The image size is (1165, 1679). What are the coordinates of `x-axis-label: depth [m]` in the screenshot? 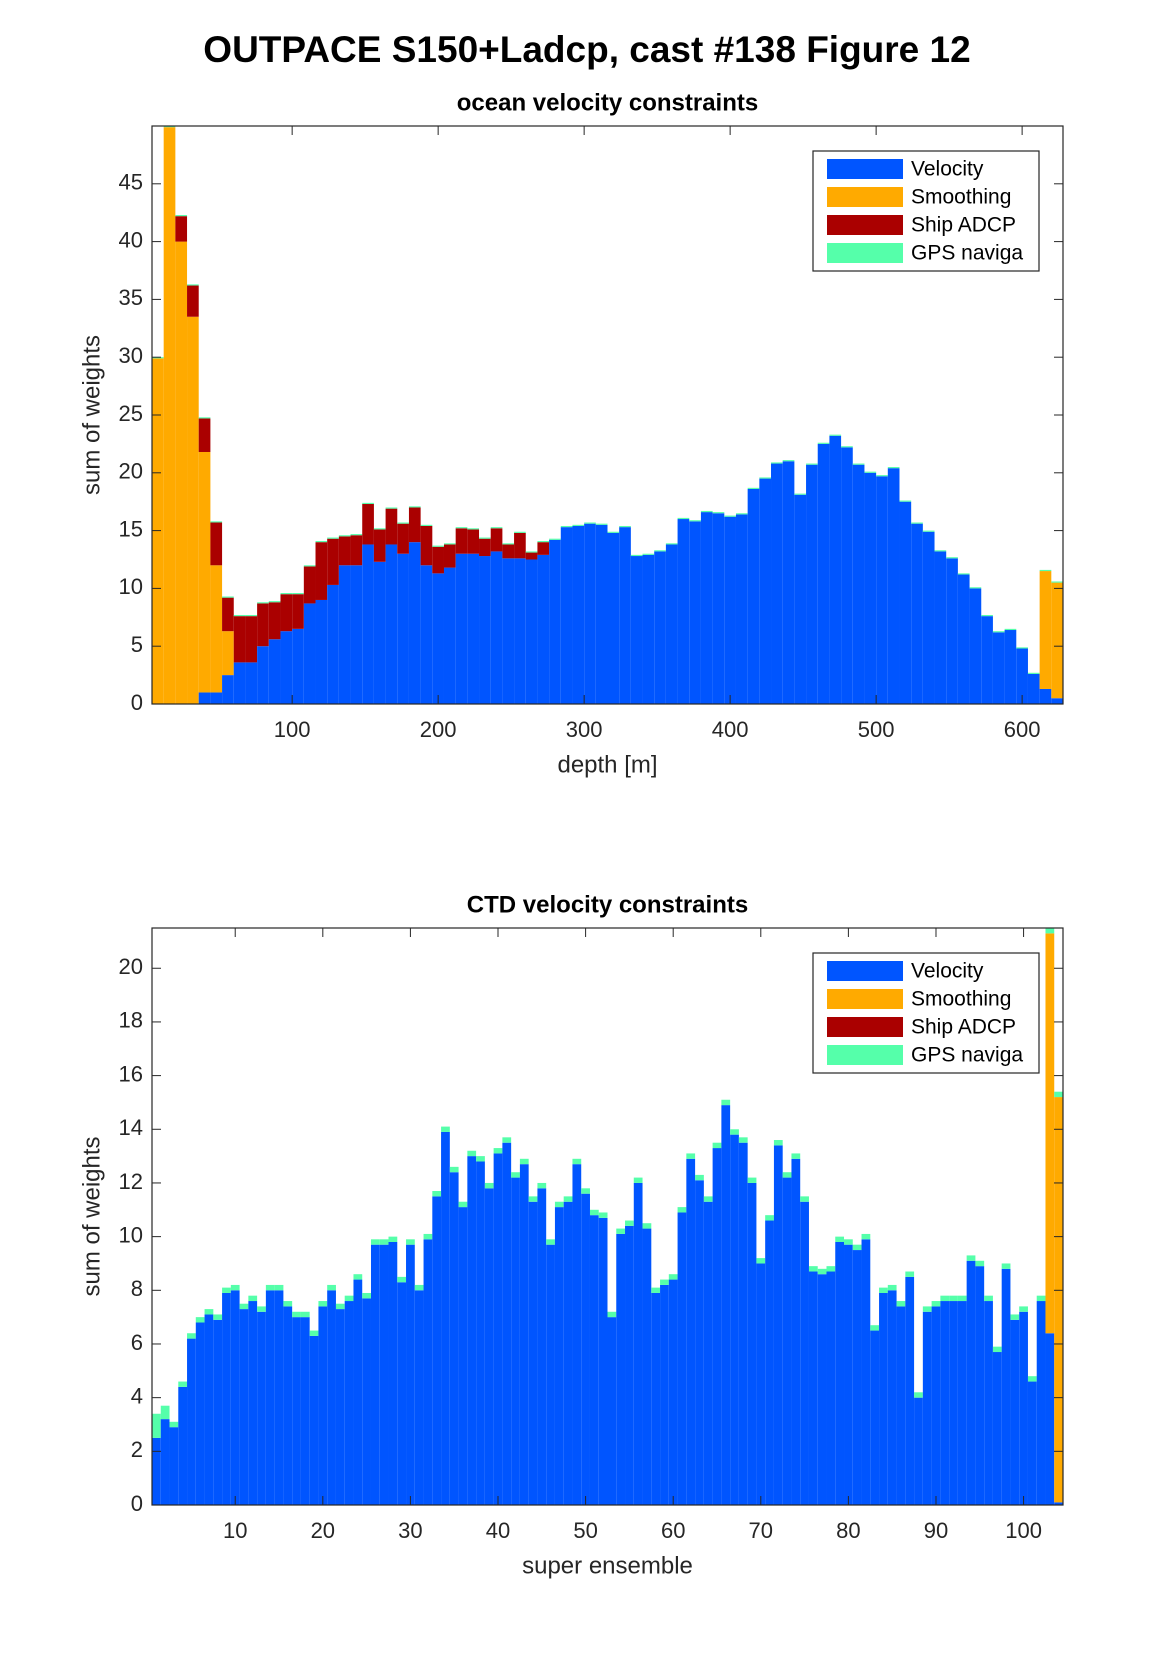 It's located at (607, 764).